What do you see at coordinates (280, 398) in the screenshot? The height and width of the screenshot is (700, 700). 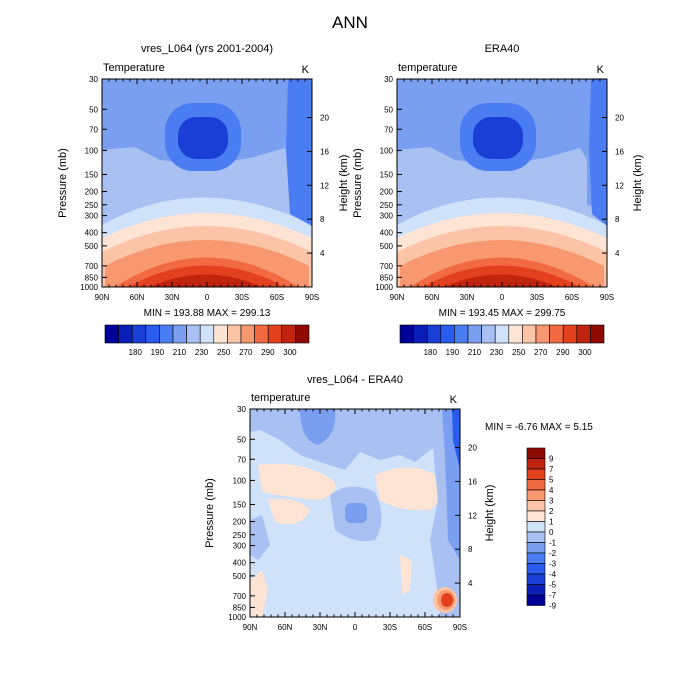 I see `panel-diff-variable: temperature` at bounding box center [280, 398].